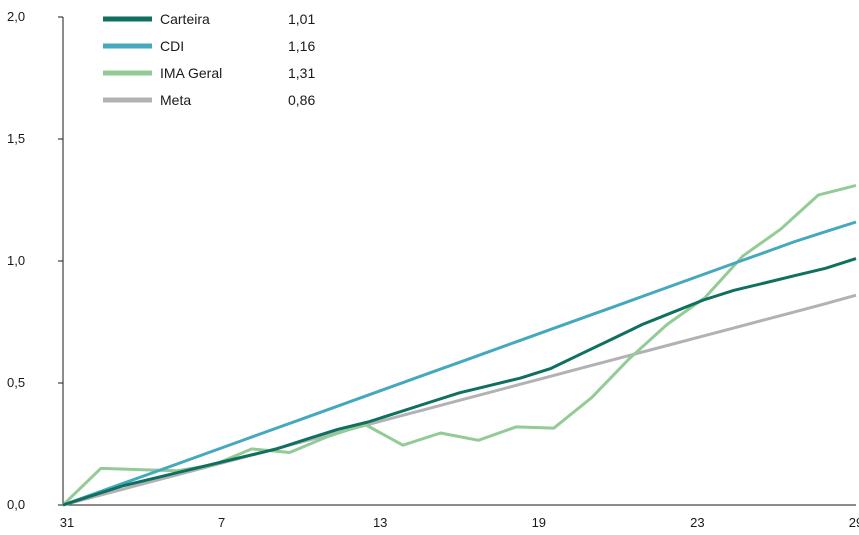 The height and width of the screenshot is (535, 859). Describe the element at coordinates (16, 382) in the screenshot. I see `y-tick-label: 0,5` at that location.